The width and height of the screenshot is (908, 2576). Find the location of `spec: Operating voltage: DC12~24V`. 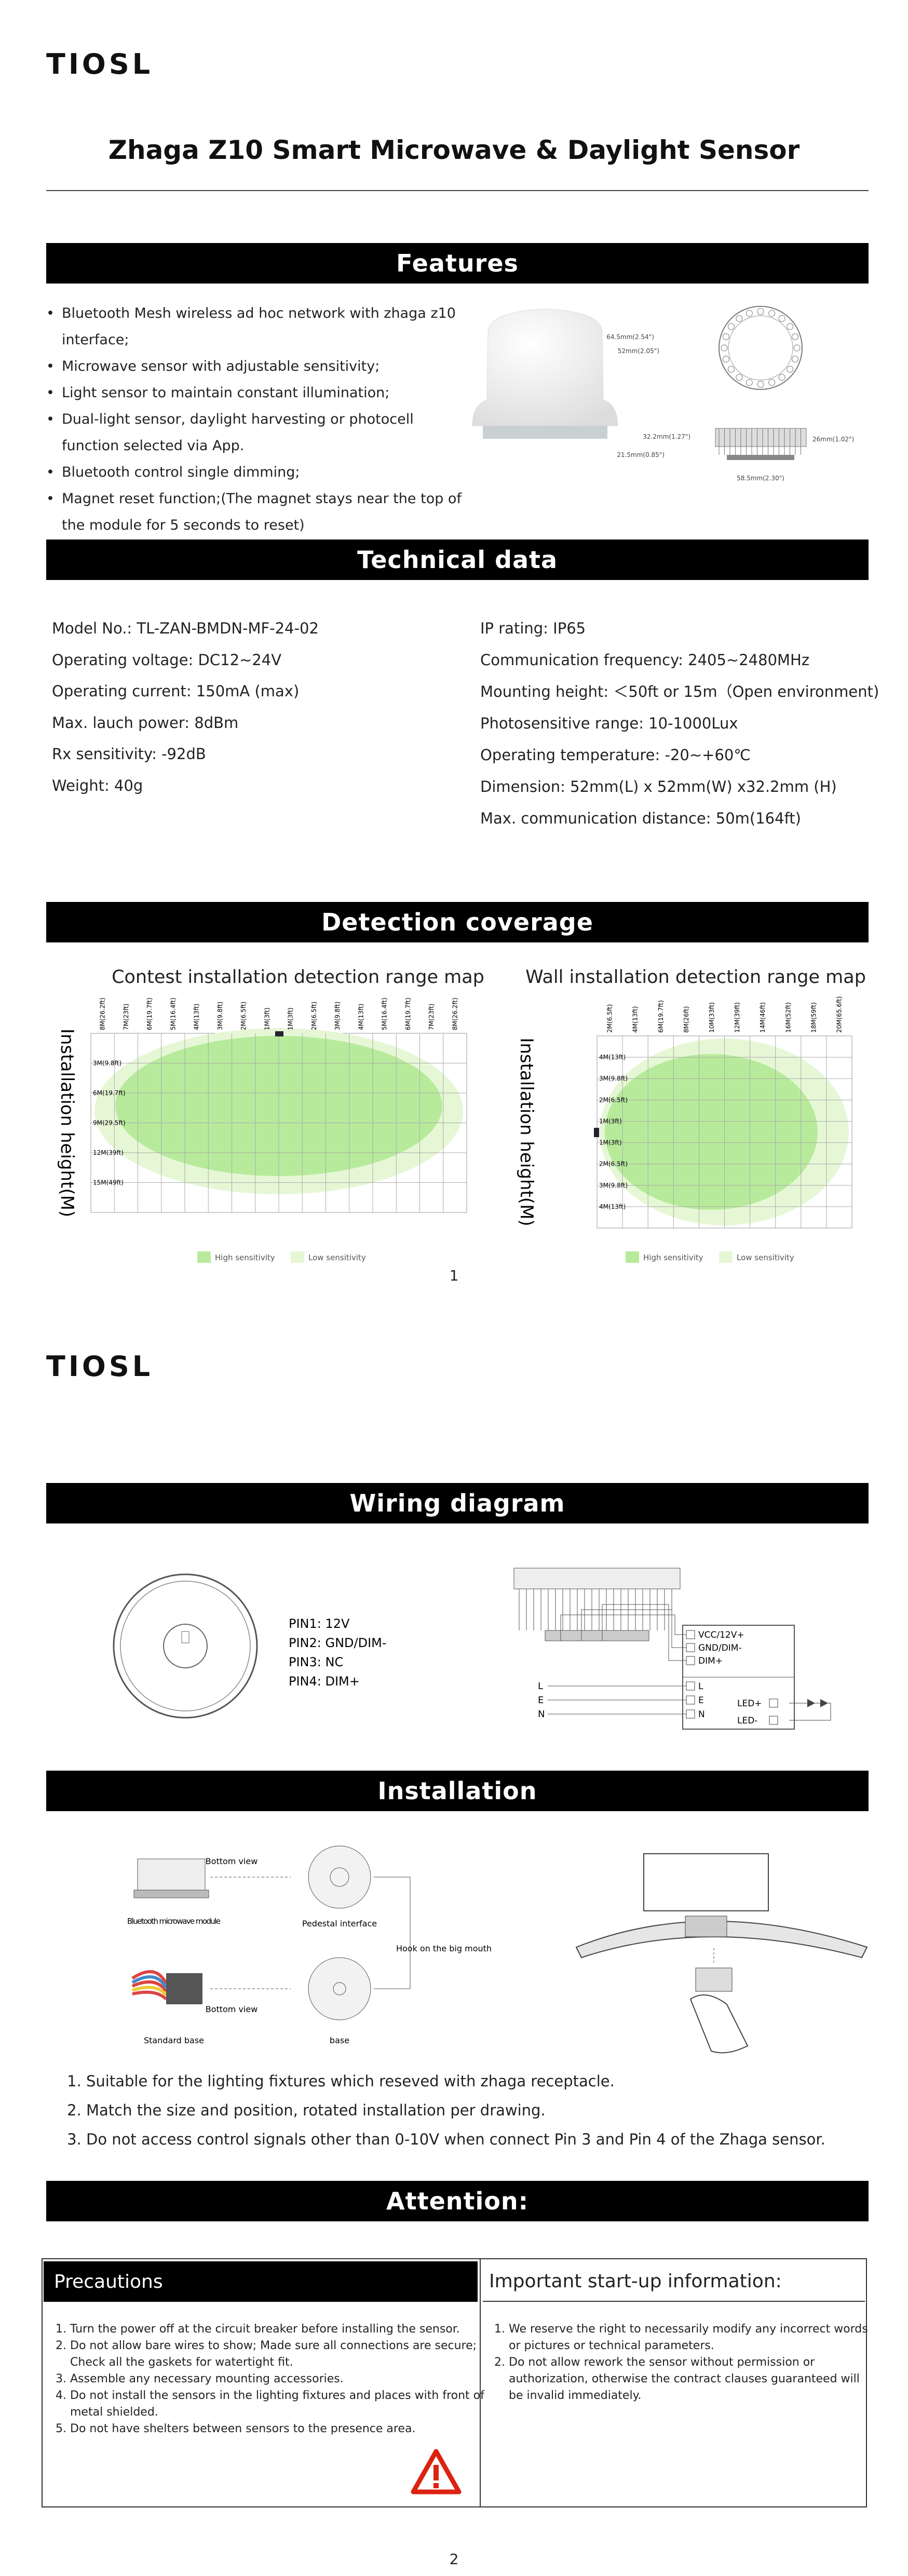

spec: Operating voltage: DC12~24V is located at coordinates (167, 660).